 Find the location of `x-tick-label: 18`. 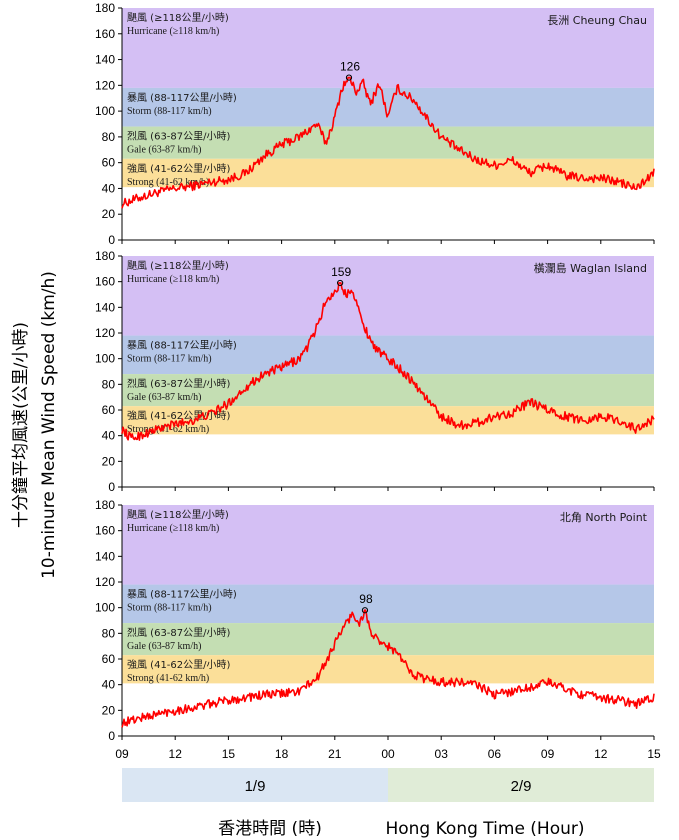

x-tick-label: 18 is located at coordinates (282, 754).